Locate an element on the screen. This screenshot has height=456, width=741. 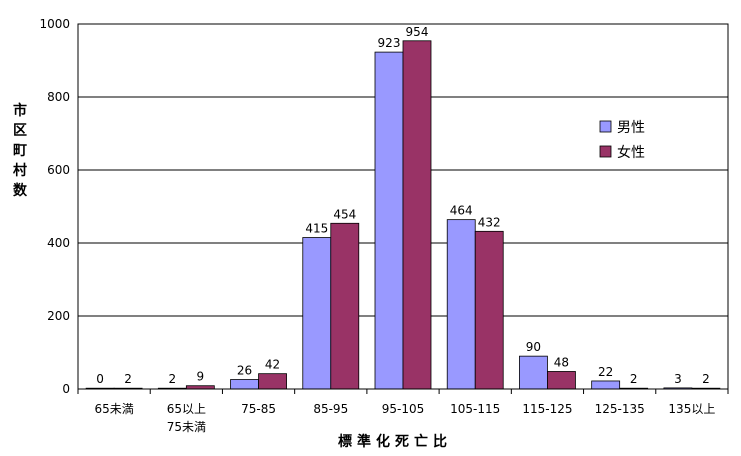
y-axis-title-char: 町 is located at coordinates (20, 151).